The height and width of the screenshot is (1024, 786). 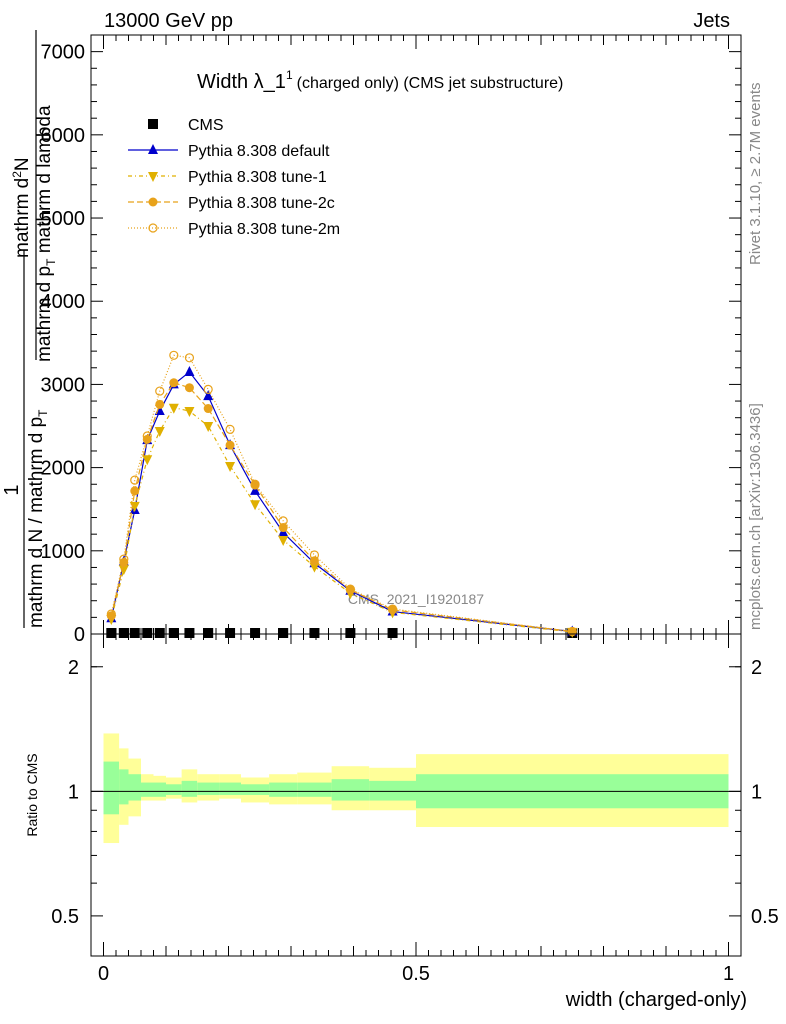 I want to click on plot-title-main: Width λ_1, so click(x=241, y=82).